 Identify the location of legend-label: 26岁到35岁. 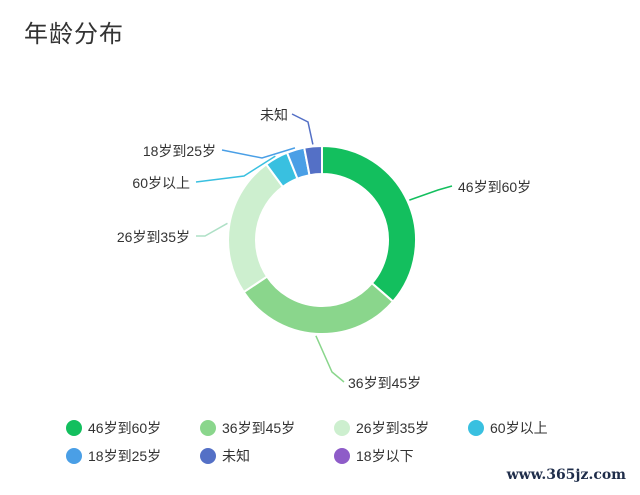
(393, 428).